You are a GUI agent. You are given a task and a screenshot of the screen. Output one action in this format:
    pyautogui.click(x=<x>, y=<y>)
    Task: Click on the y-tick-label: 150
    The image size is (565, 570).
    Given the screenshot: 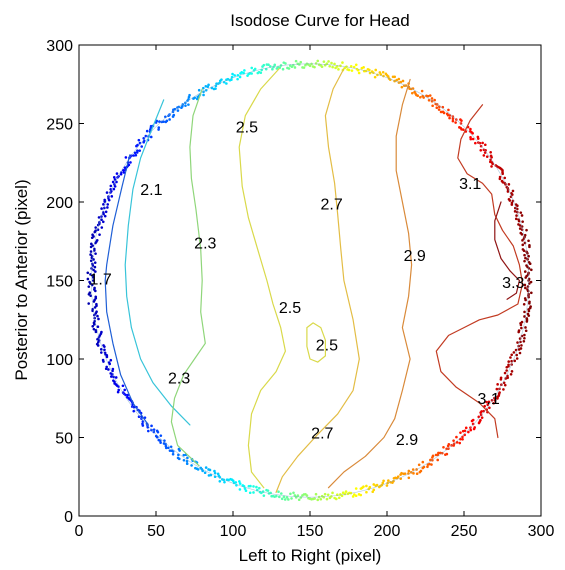 What is the action you would take?
    pyautogui.click(x=59, y=282)
    